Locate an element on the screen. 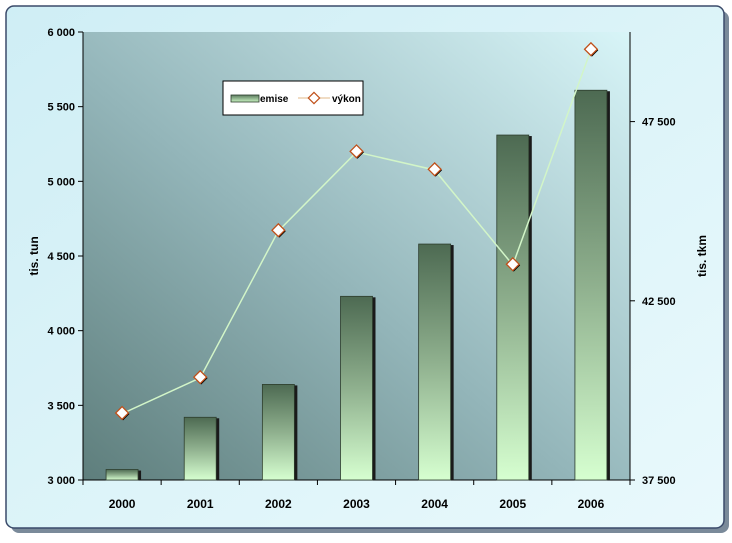 The height and width of the screenshot is (543, 732). left-tick-label: 3 000 is located at coordinates (61, 481).